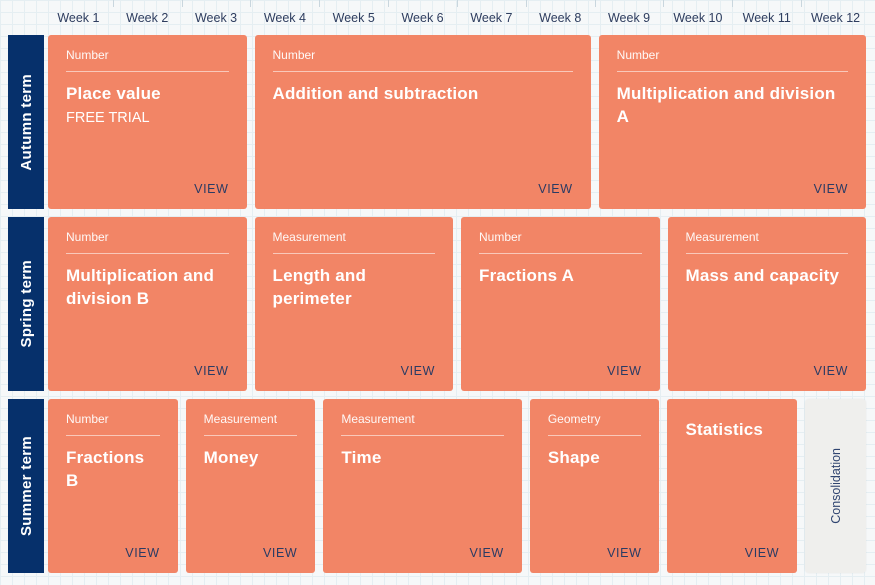  I want to click on topic-card-fractions-b: Number Fractions B VIEW, so click(113, 486).